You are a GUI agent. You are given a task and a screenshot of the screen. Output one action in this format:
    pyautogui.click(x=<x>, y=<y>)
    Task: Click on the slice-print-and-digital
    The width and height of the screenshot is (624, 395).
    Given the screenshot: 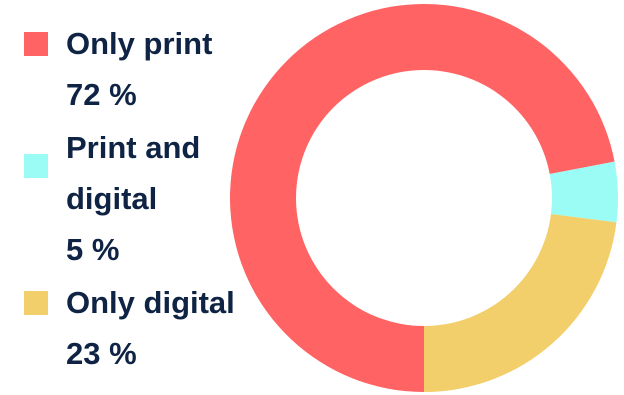 What is the action you would take?
    pyautogui.click(x=583, y=192)
    